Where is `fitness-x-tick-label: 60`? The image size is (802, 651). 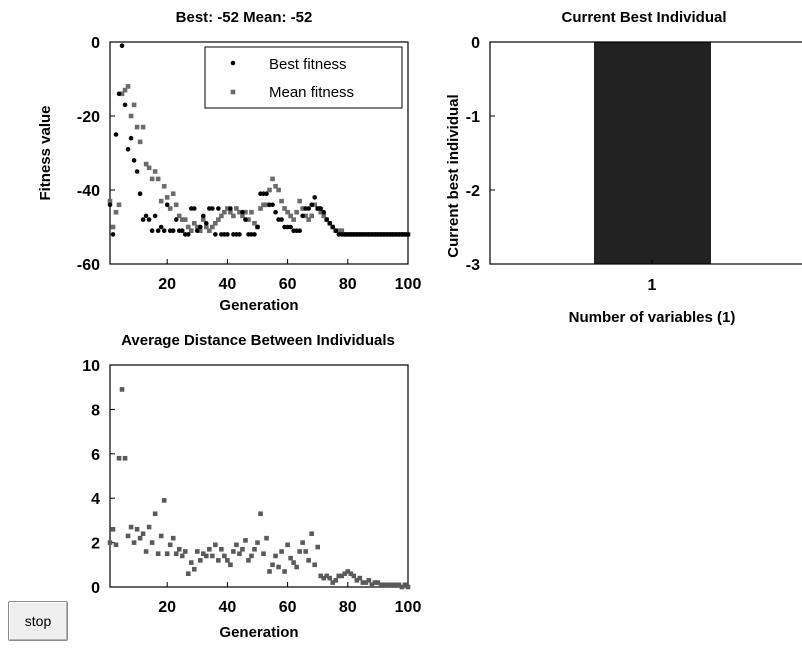
fitness-x-tick-label: 60 is located at coordinates (288, 284).